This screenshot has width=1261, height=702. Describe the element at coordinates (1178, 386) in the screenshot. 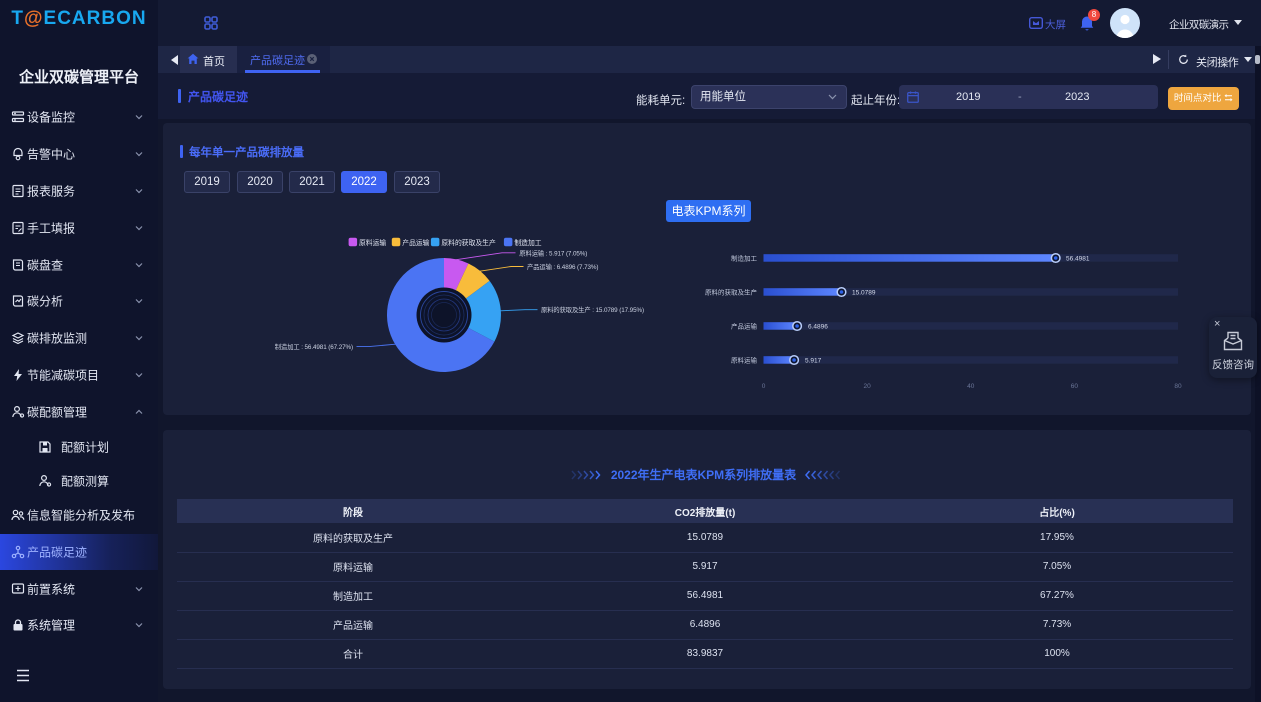

I see `svg-text: 80` at that location.